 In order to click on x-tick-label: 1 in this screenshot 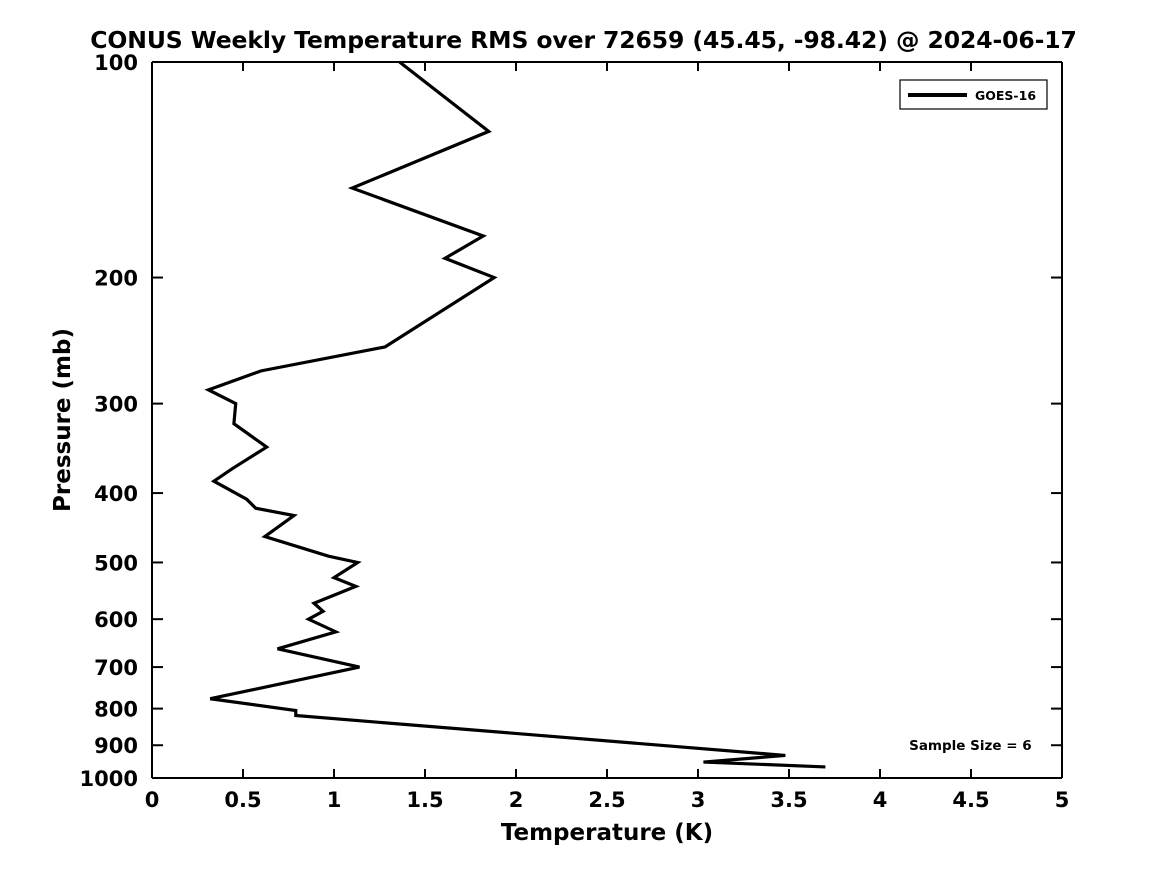, I will do `click(334, 800)`.